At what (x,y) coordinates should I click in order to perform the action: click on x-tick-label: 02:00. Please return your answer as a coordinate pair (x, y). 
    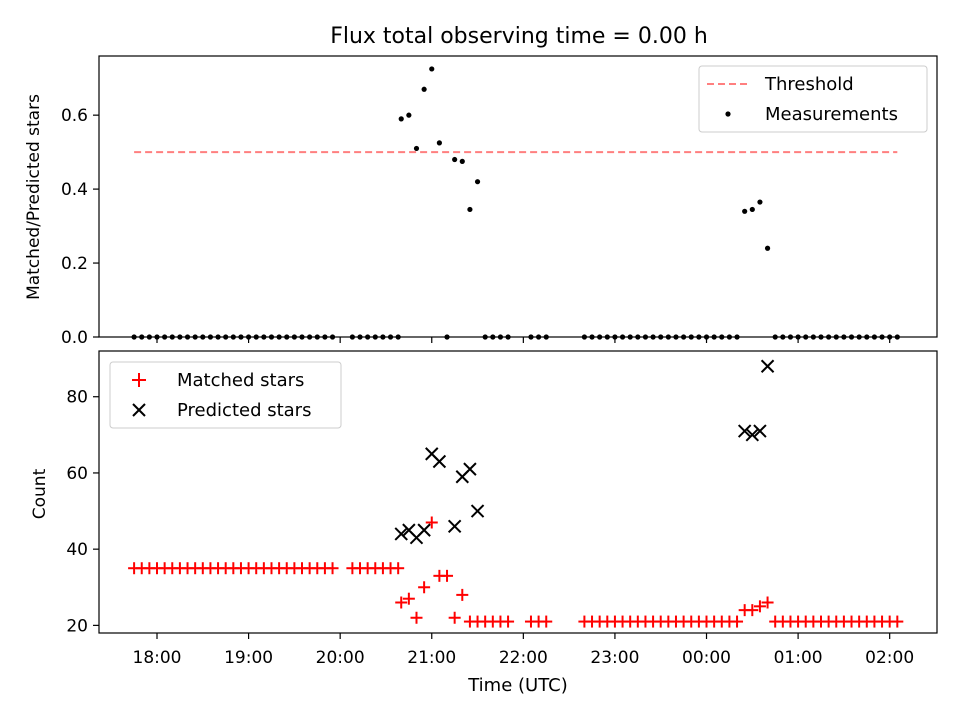
    Looking at the image, I should click on (889, 658).